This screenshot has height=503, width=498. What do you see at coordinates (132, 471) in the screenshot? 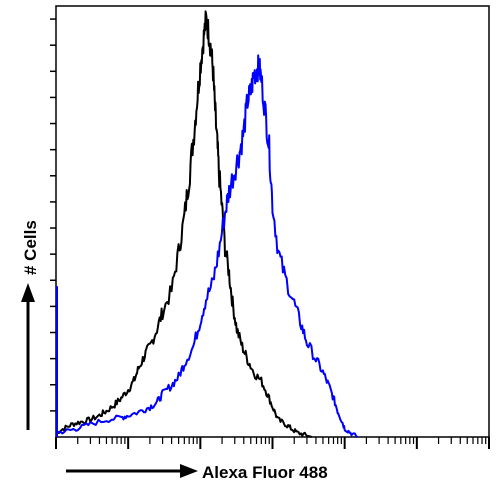
I see `x-axis-arrow` at bounding box center [132, 471].